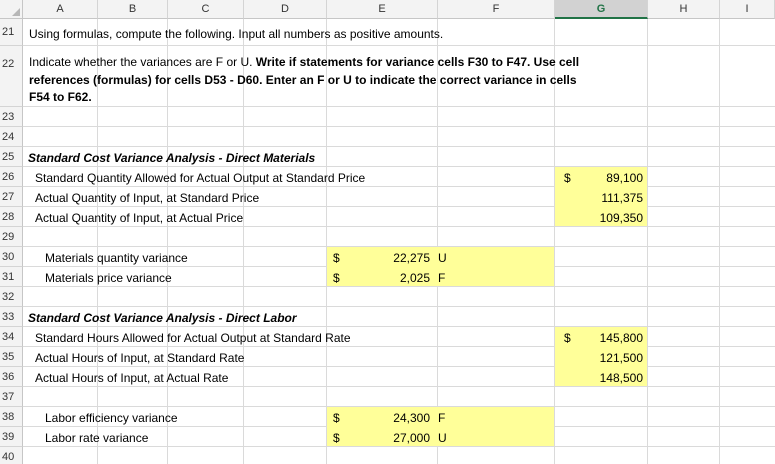 The image size is (775, 464). What do you see at coordinates (11, 437) in the screenshot?
I see `row-header-39: 39` at bounding box center [11, 437].